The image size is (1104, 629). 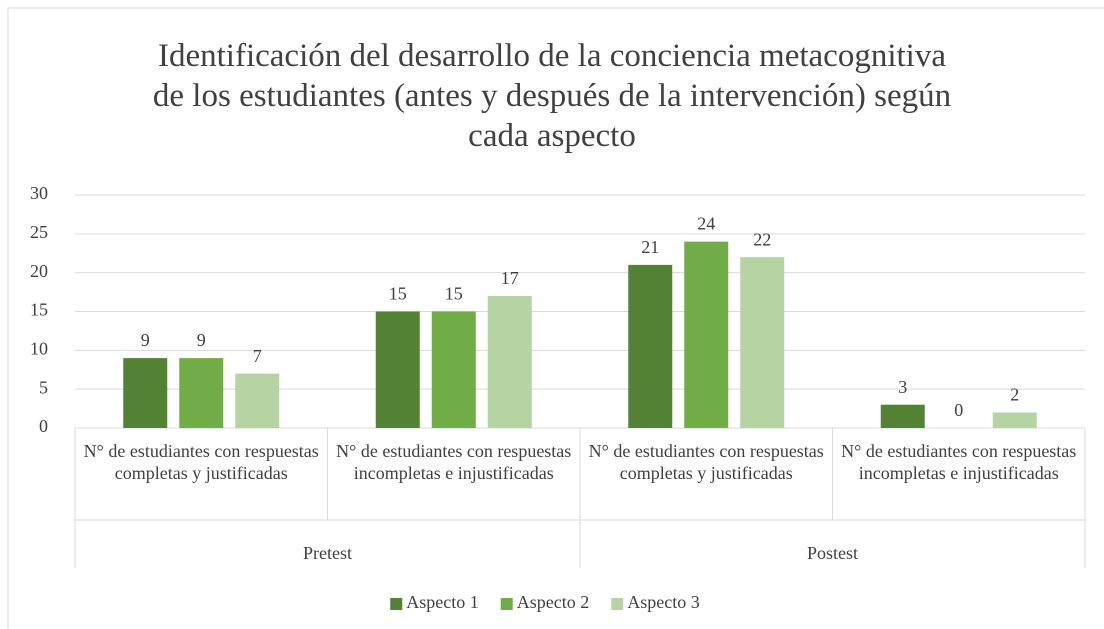 What do you see at coordinates (663, 602) in the screenshot?
I see `legend-label: Aspecto 3` at bounding box center [663, 602].